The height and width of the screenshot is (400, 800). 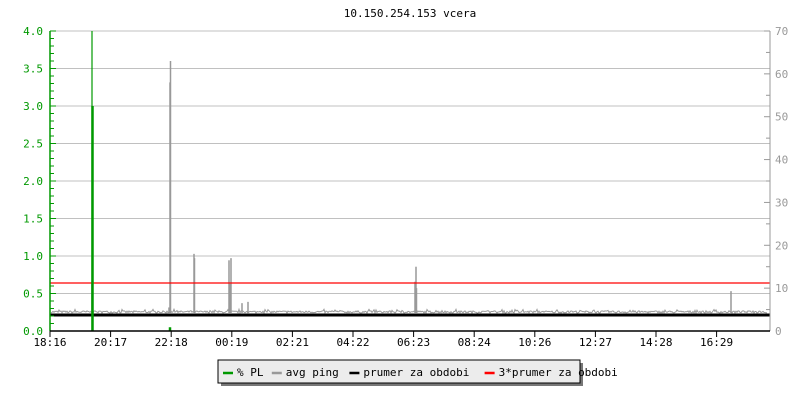 What do you see at coordinates (534, 342) in the screenshot?
I see `x-tick-label: 10:26` at bounding box center [534, 342].